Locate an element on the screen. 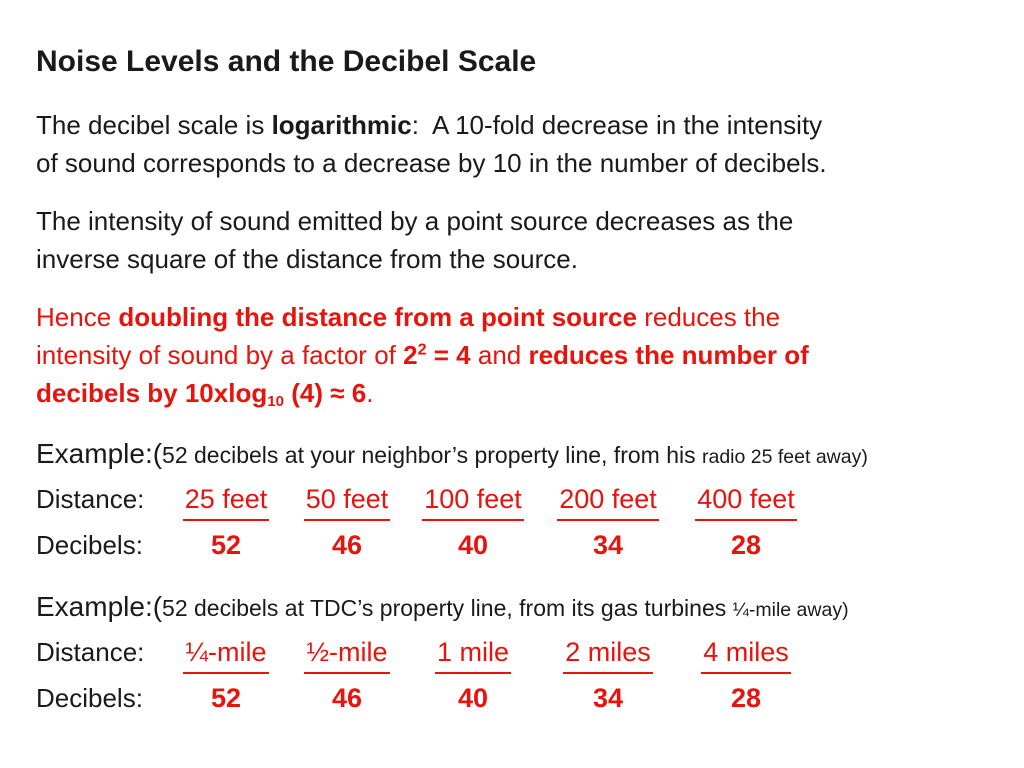 The image size is (1024, 768). distance-value: 2 miles is located at coordinates (608, 653).